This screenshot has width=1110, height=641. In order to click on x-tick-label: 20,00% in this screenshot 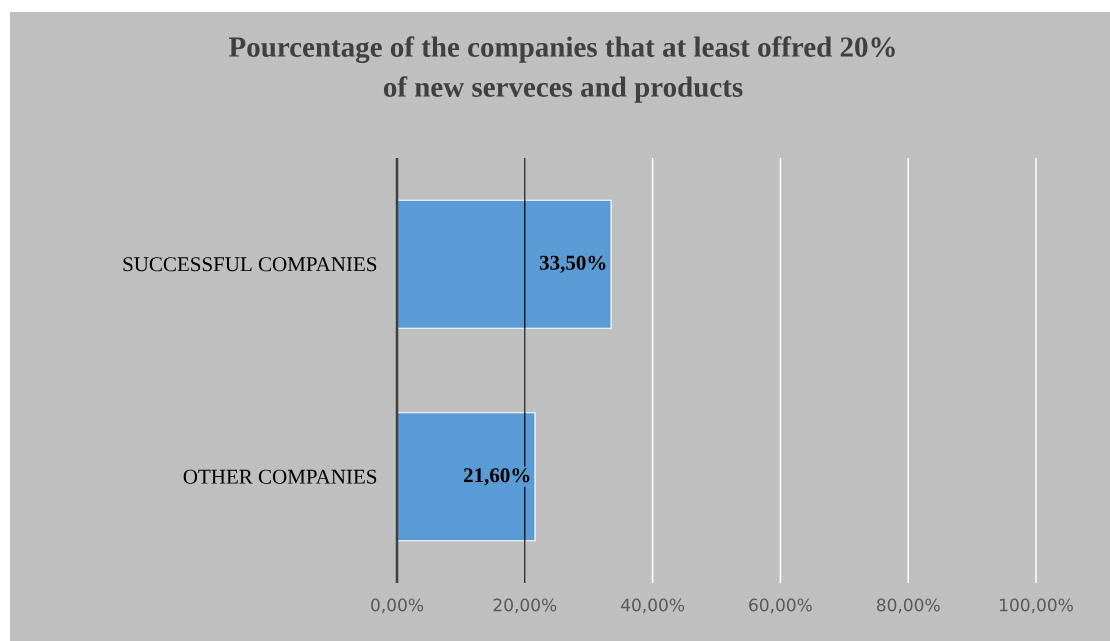, I will do `click(525, 606)`.